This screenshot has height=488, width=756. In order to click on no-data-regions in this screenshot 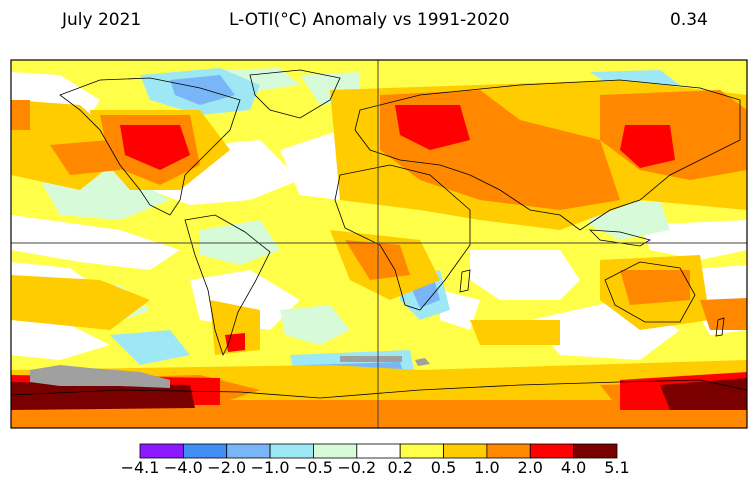, I will do `click(230, 372)`.